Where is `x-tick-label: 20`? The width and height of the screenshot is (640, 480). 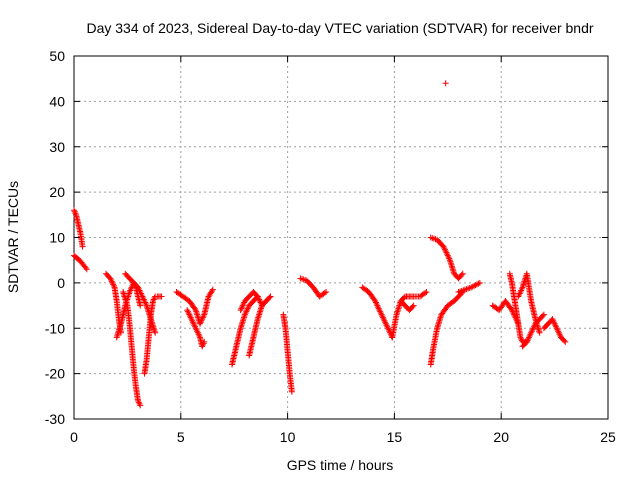
x-tick-label: 20 is located at coordinates (501, 437).